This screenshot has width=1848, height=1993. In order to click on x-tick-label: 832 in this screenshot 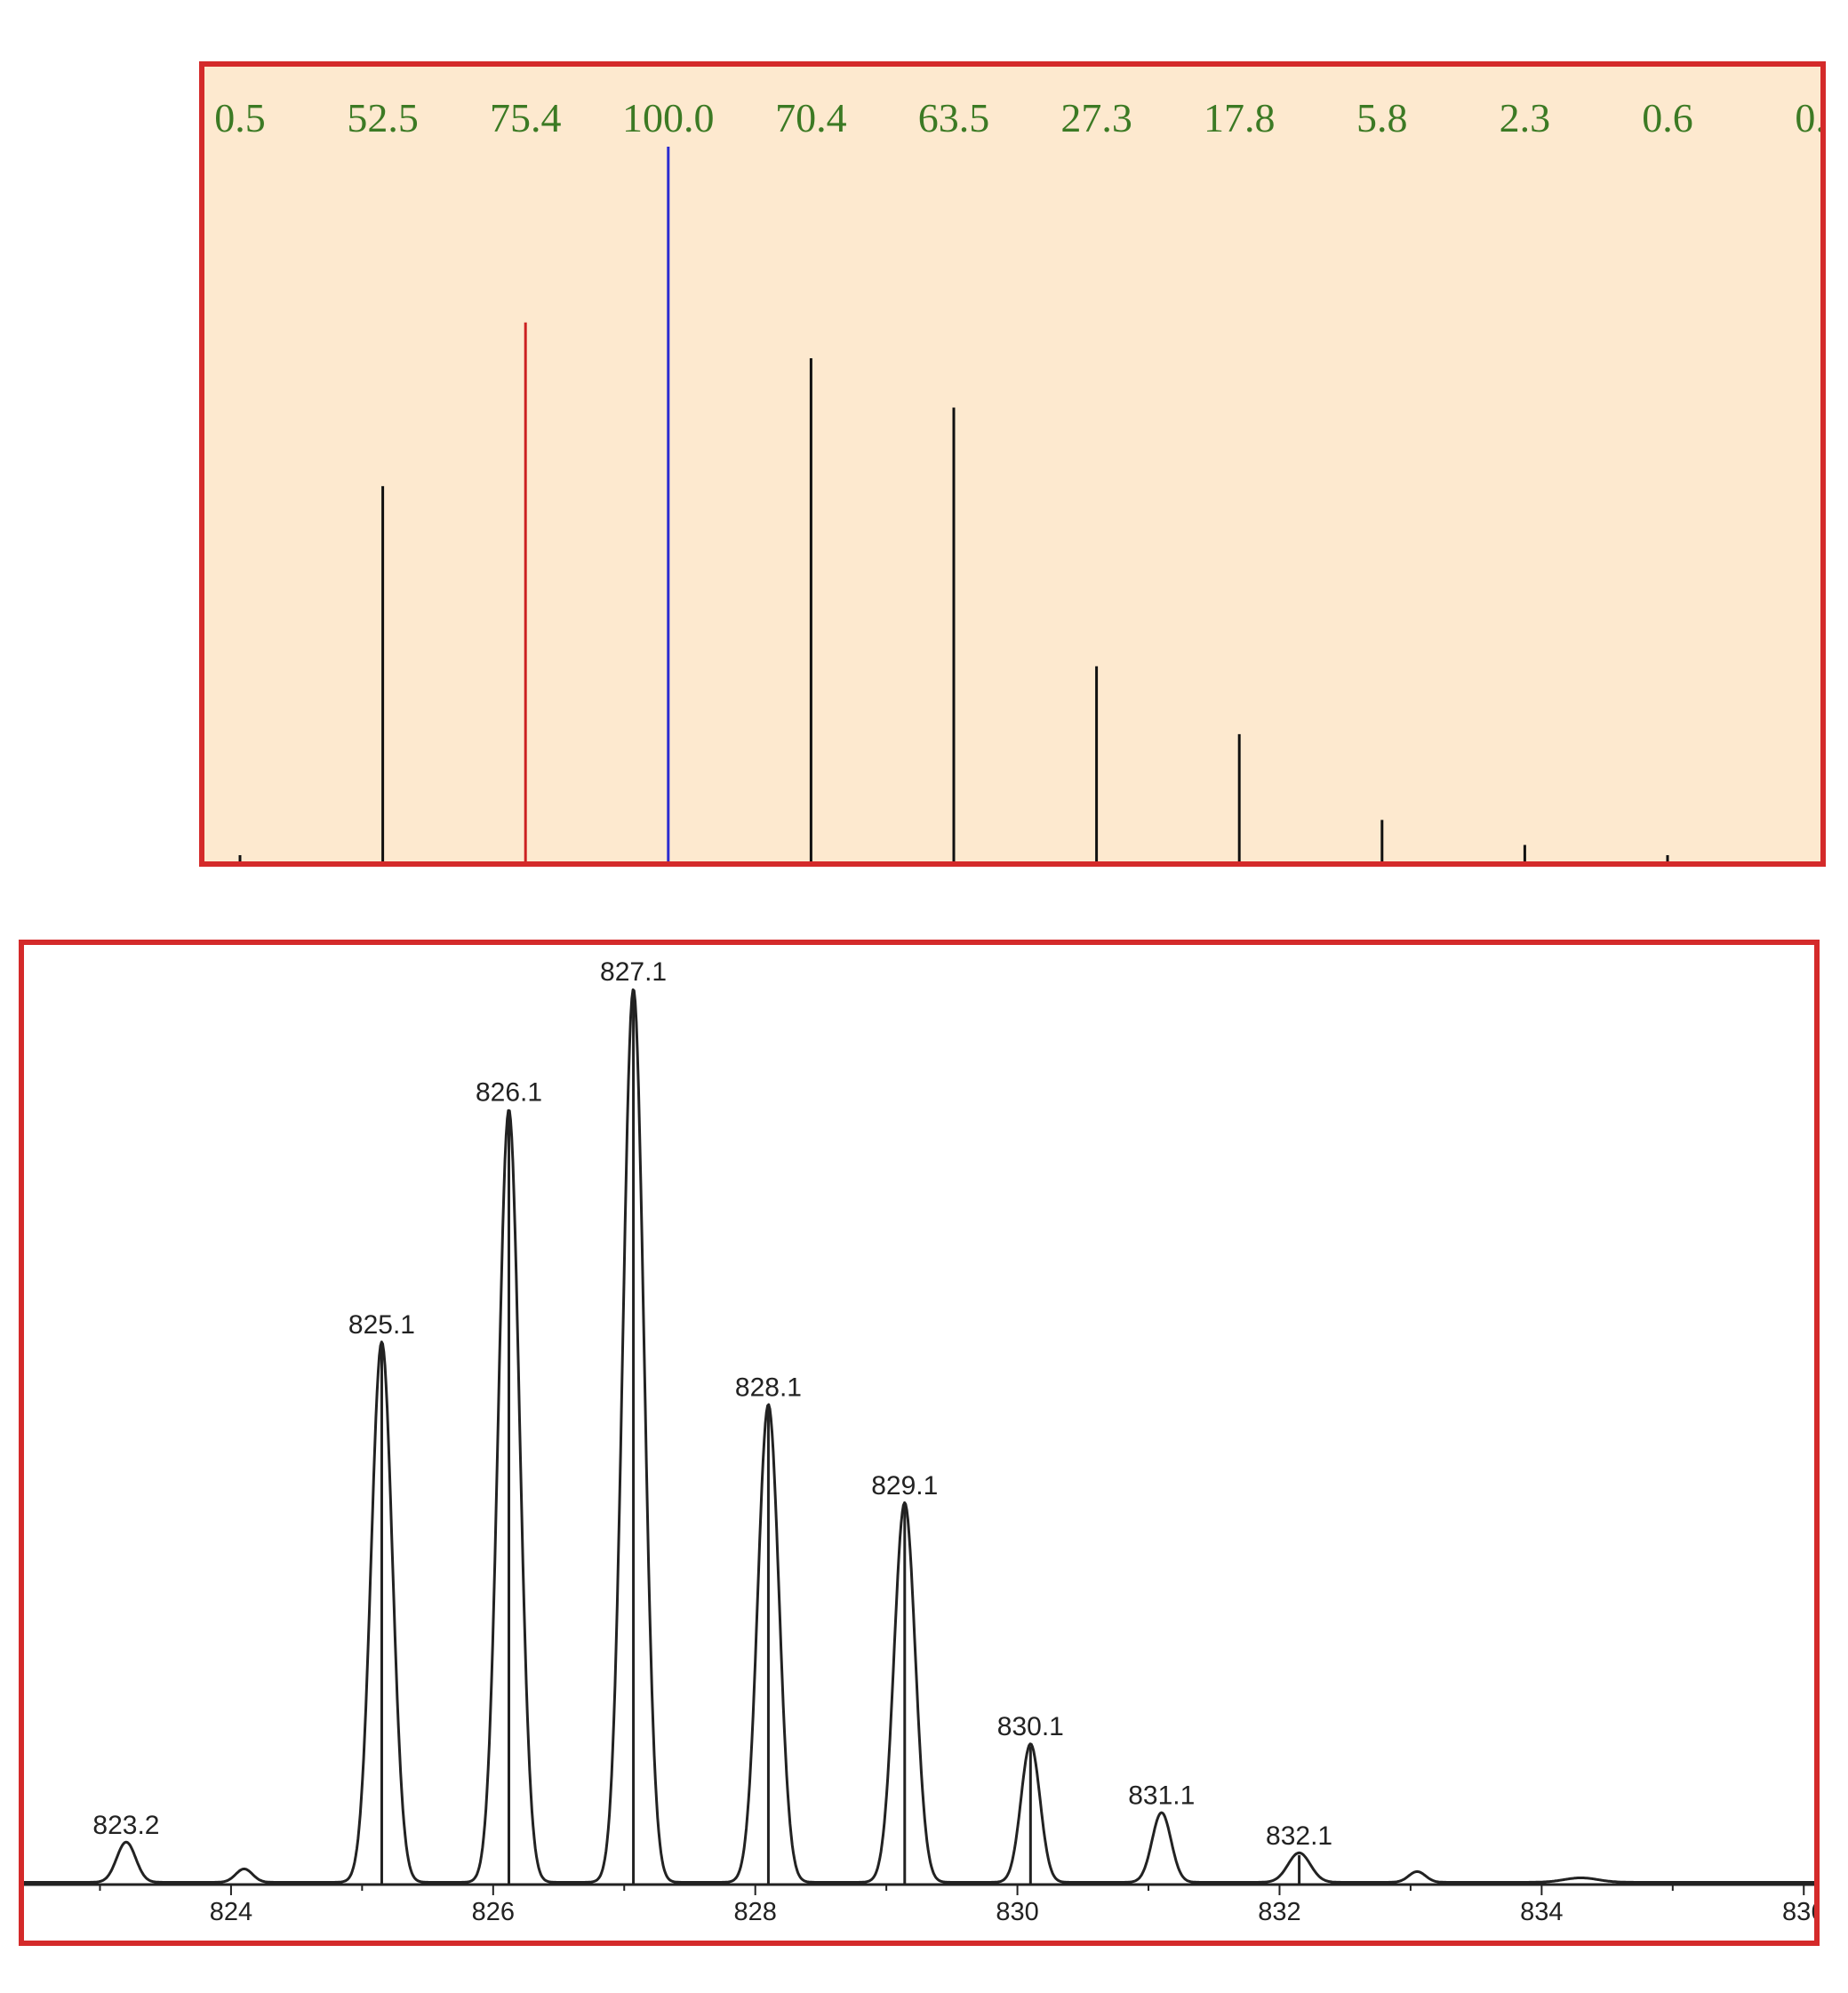, I will do `click(1279, 1912)`.